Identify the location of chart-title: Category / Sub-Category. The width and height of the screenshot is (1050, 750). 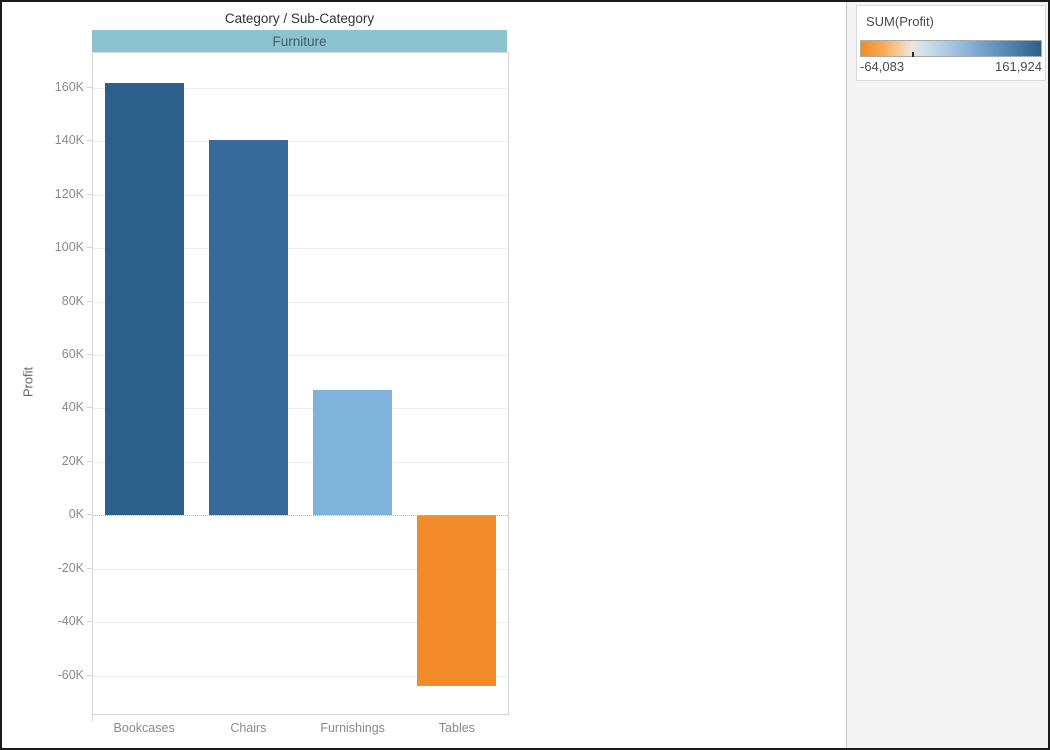
(299, 18).